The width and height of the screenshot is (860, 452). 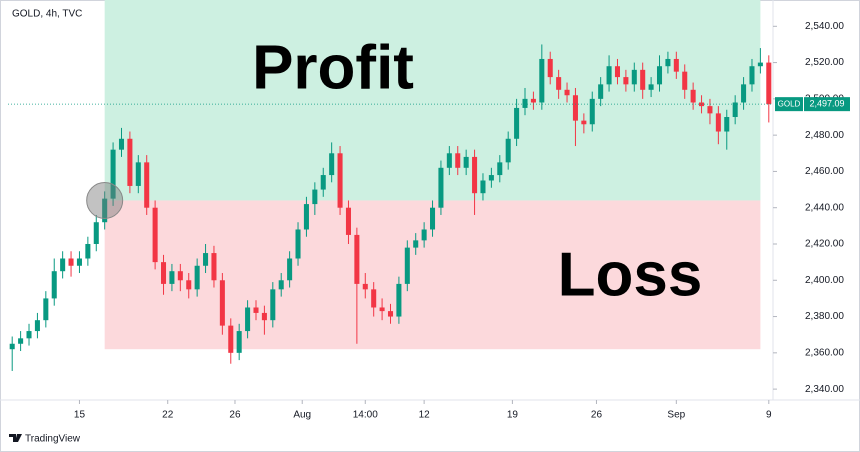 What do you see at coordinates (425, 415) in the screenshot?
I see `x-tick-label: 12` at bounding box center [425, 415].